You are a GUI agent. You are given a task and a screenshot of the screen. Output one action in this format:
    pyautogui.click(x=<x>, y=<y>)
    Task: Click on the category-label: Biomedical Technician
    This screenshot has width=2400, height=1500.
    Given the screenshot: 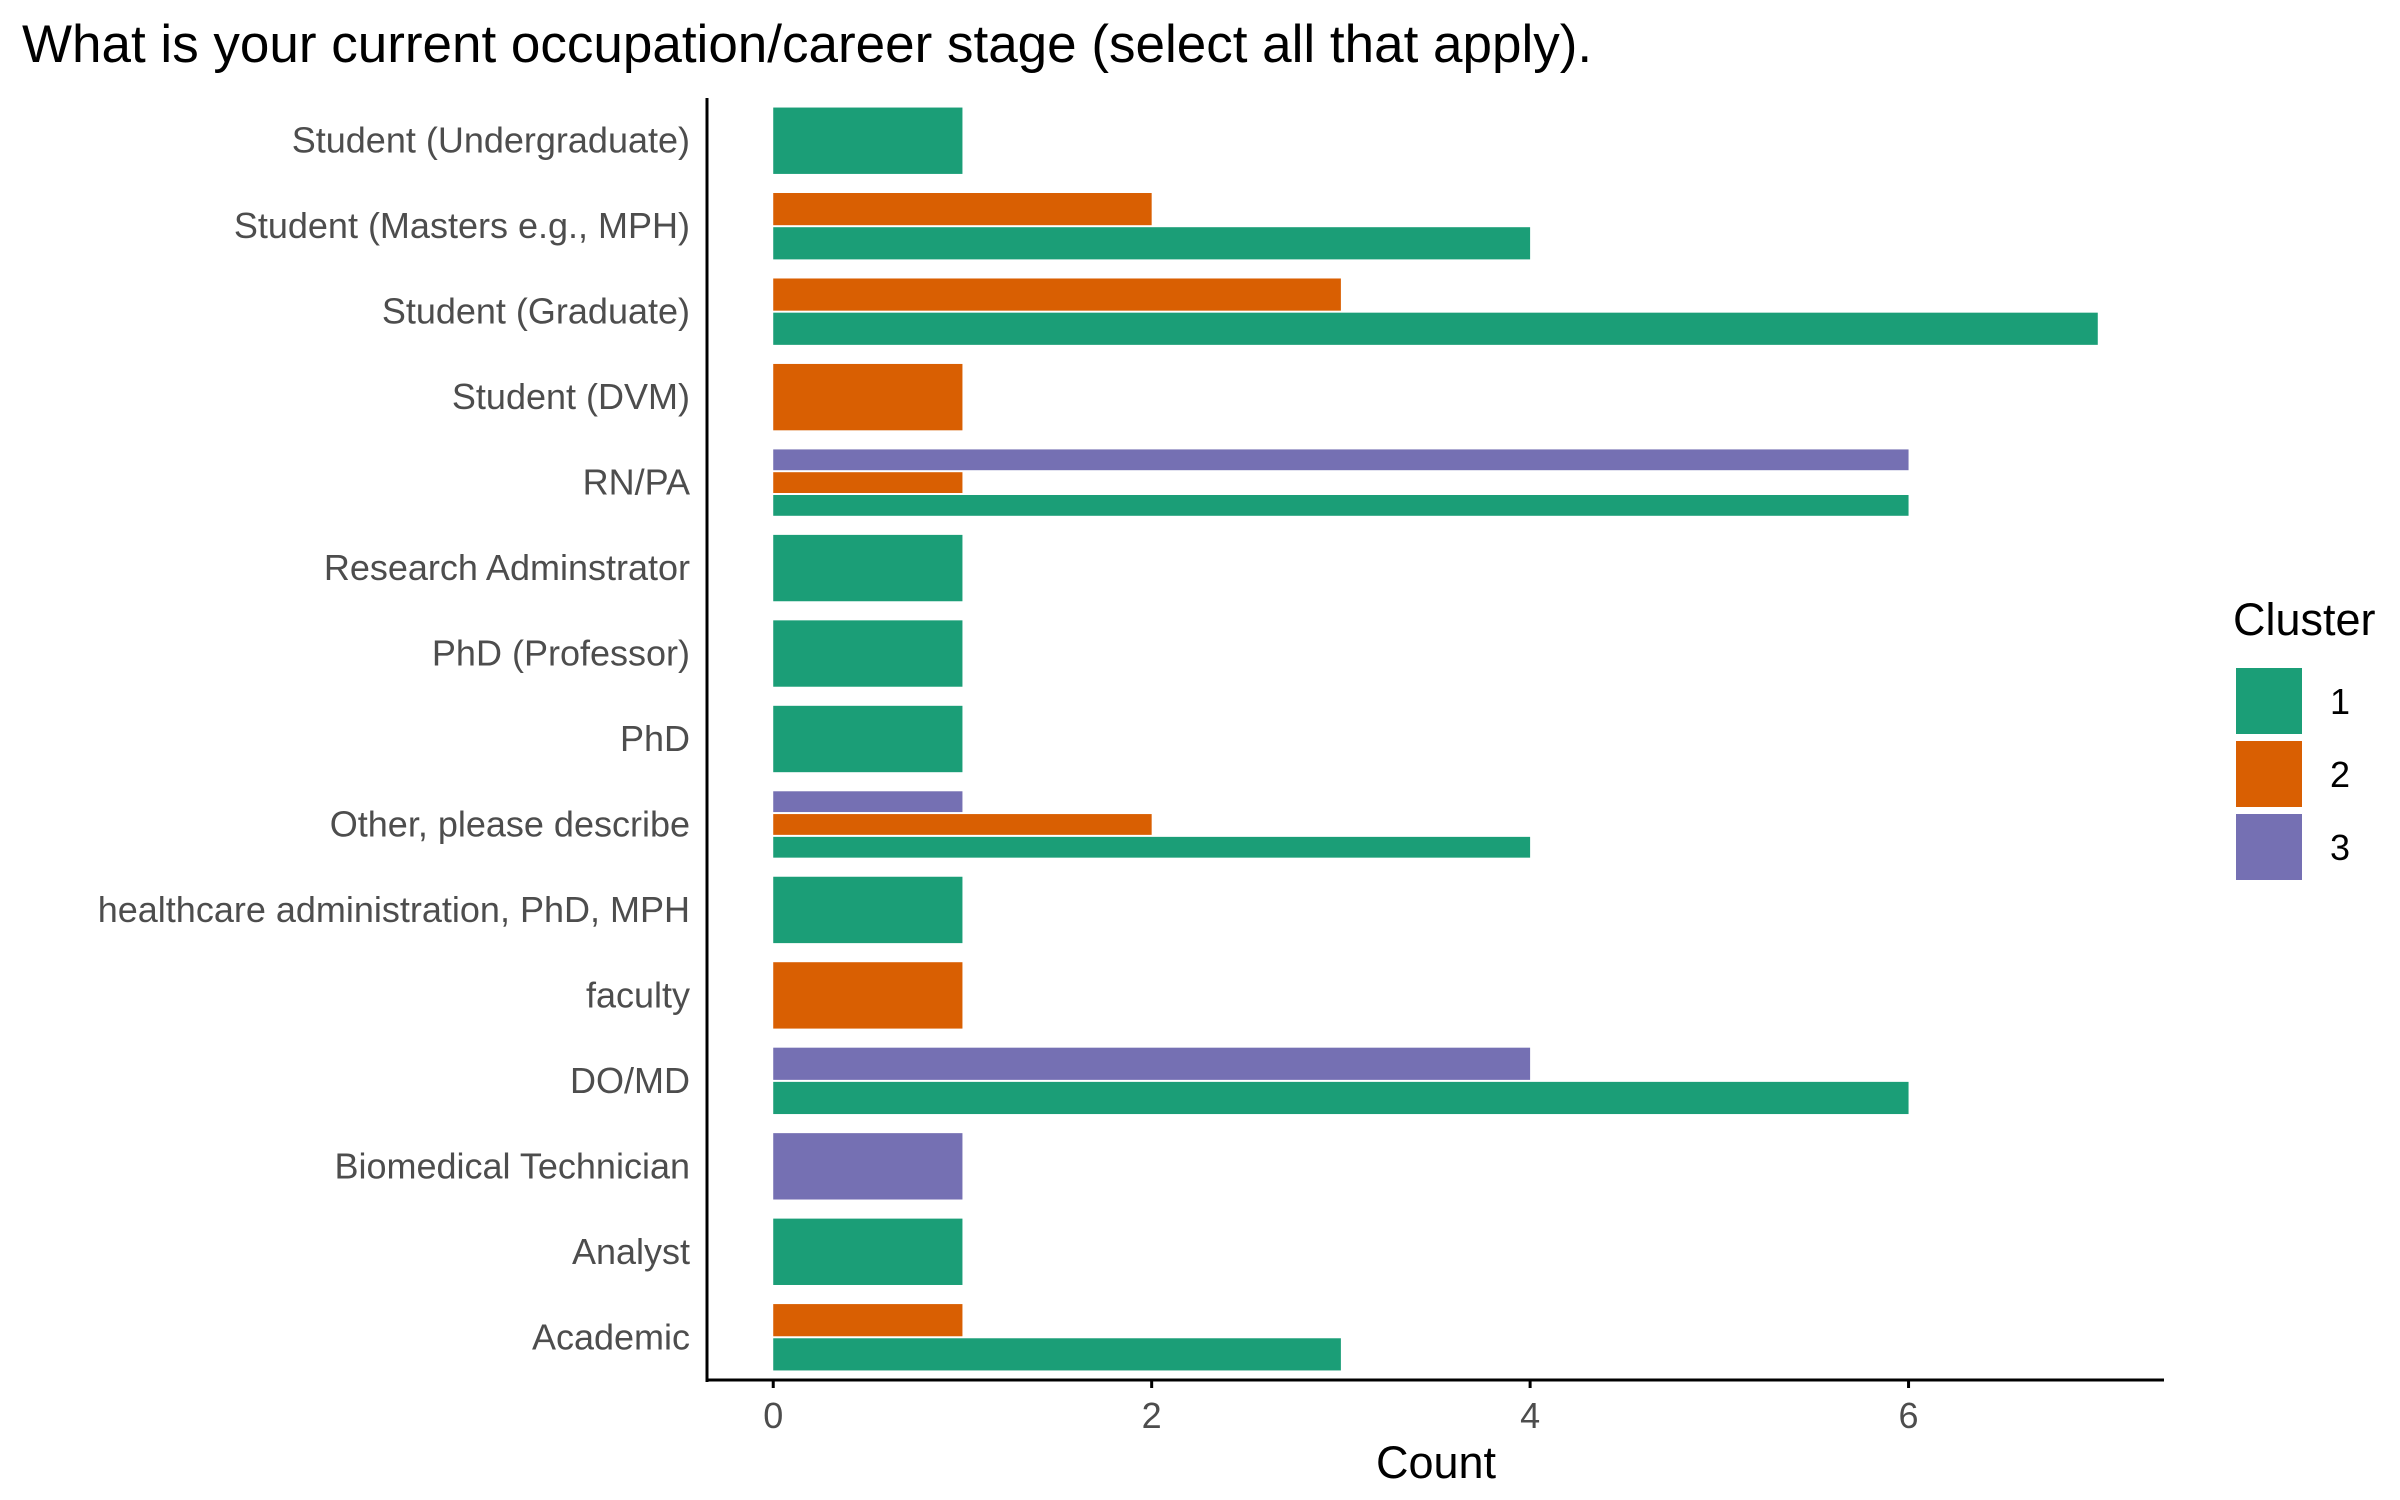 What is the action you would take?
    pyautogui.click(x=512, y=1165)
    